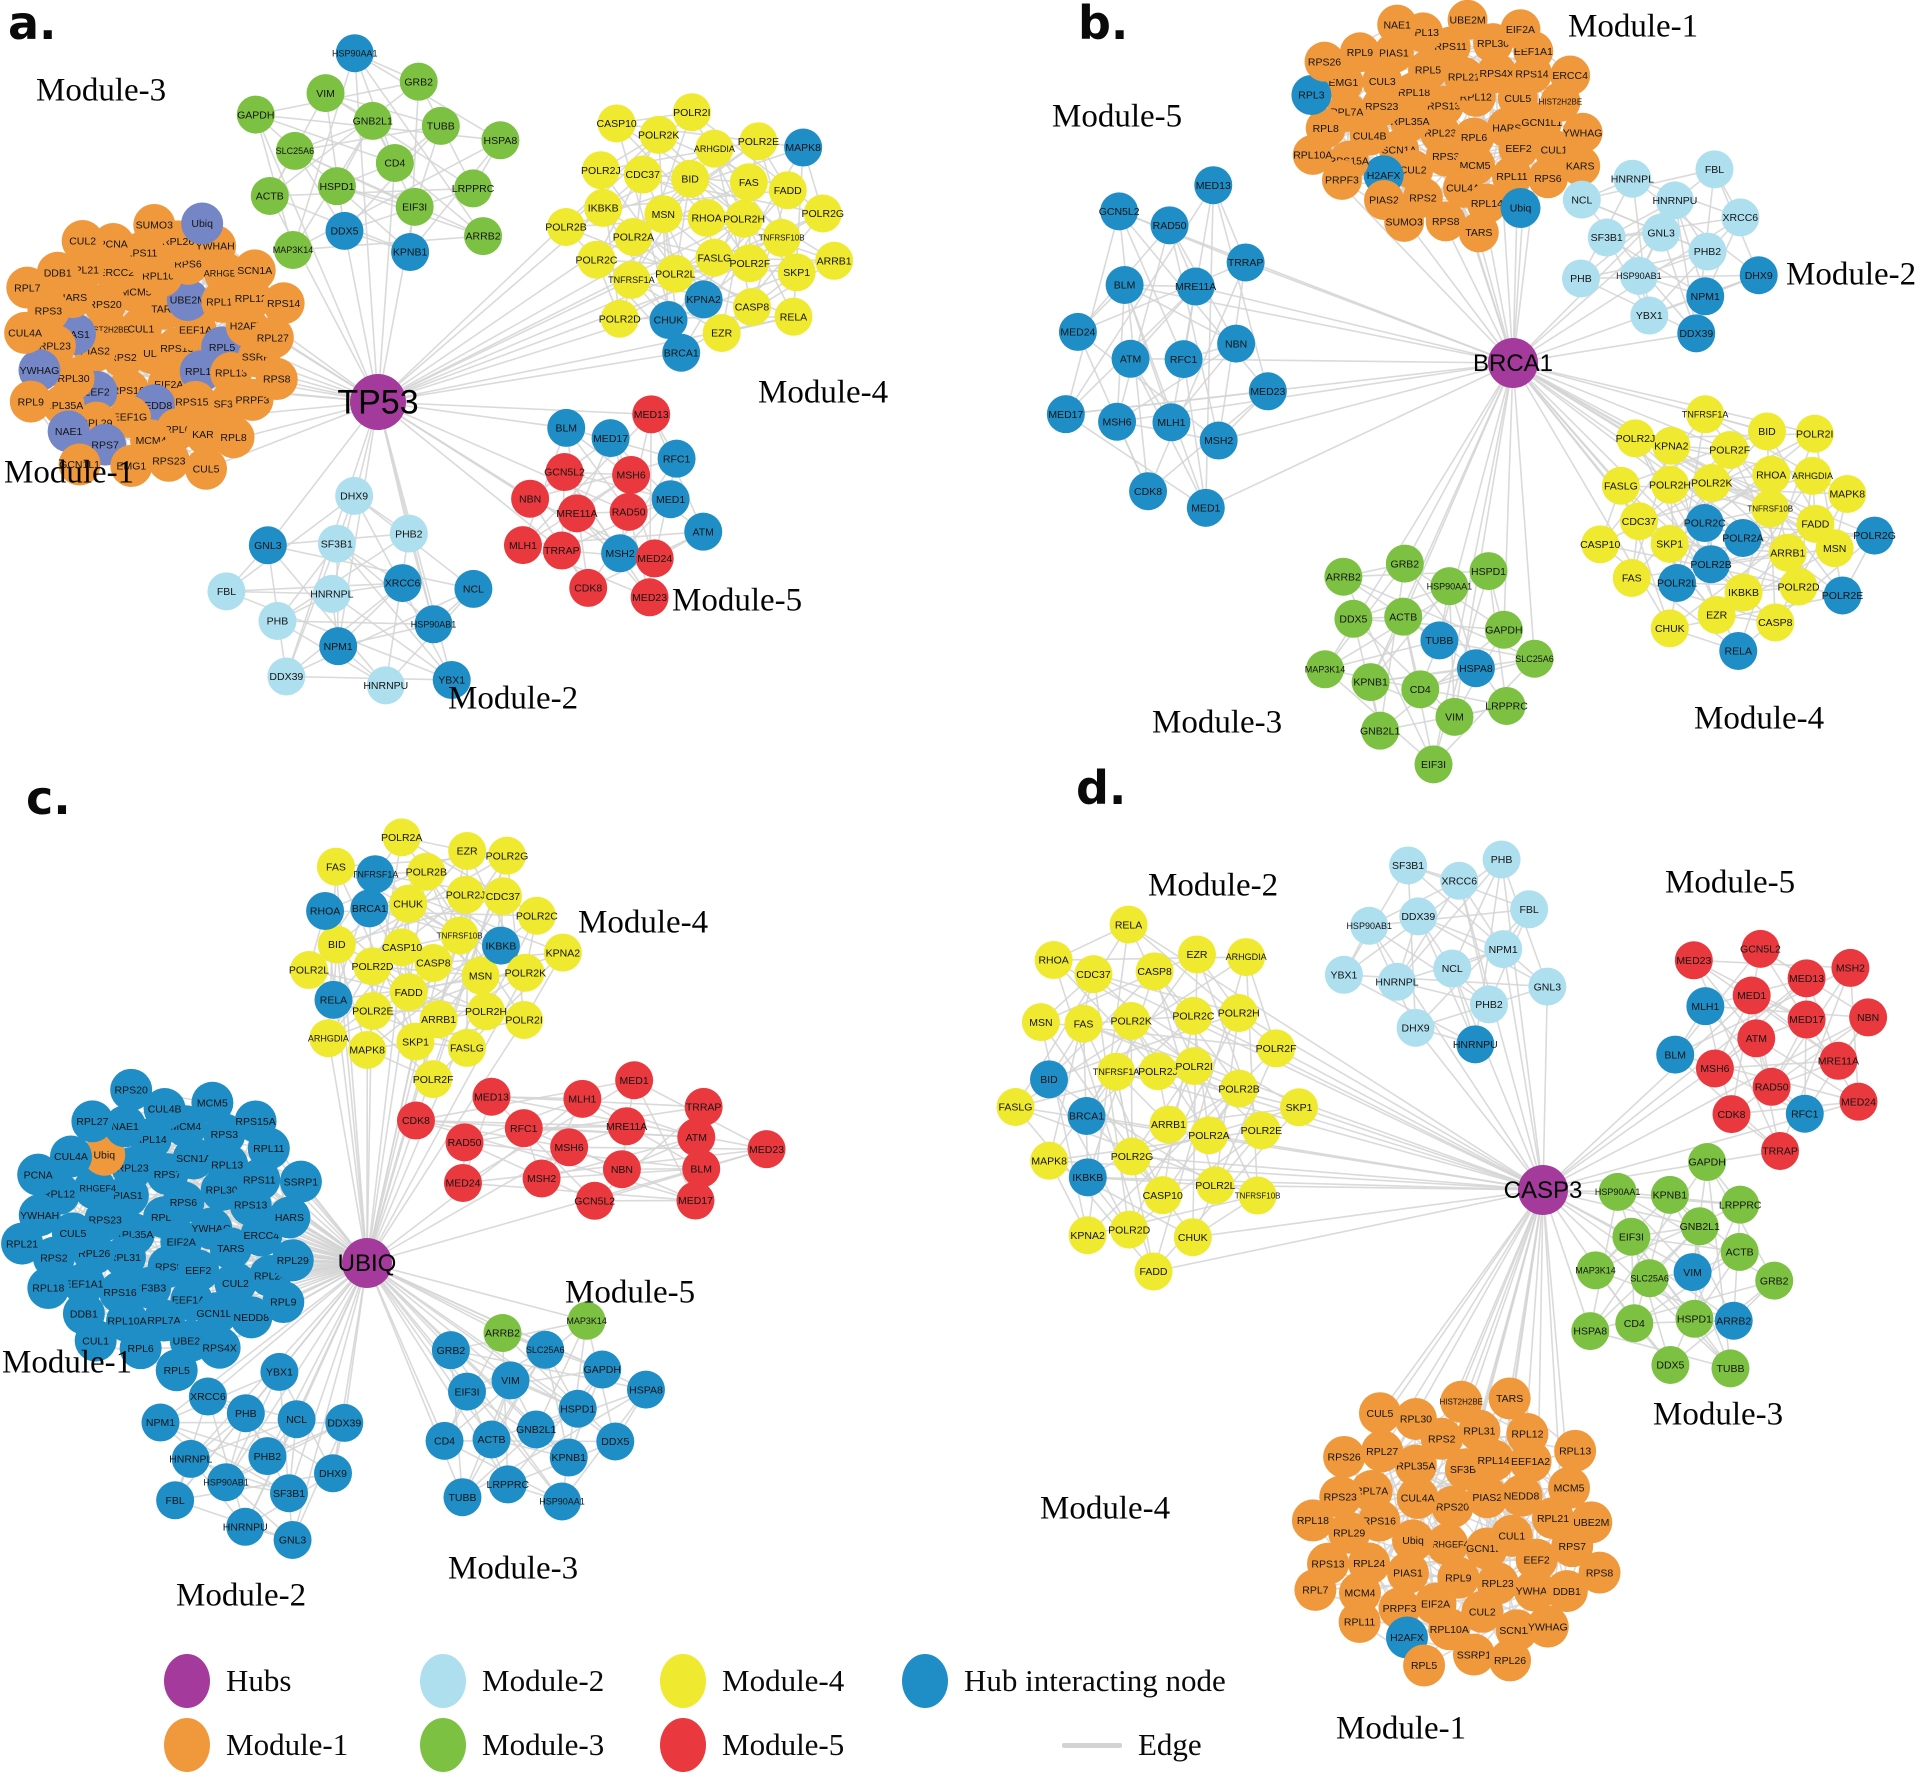 Image resolution: width=1923 pixels, height=1775 pixels. I want to click on node-DHX9: DHX9, so click(354, 495).